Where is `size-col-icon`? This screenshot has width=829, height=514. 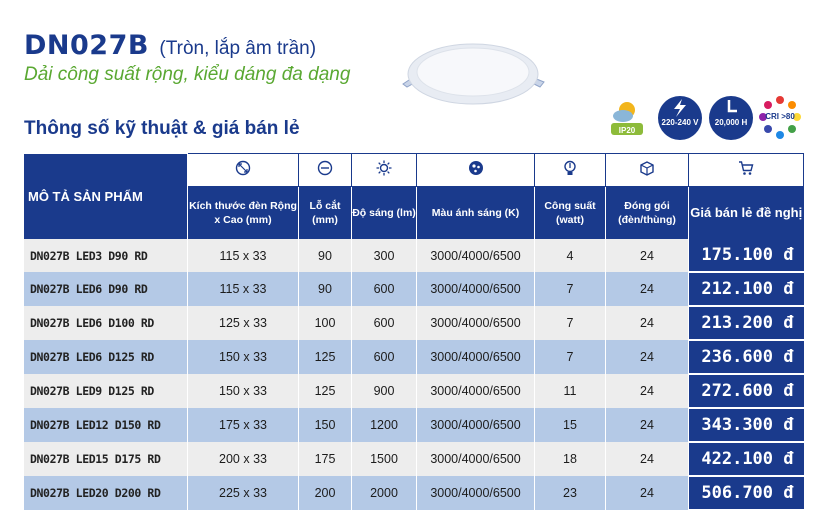
size-col-icon is located at coordinates (243, 170).